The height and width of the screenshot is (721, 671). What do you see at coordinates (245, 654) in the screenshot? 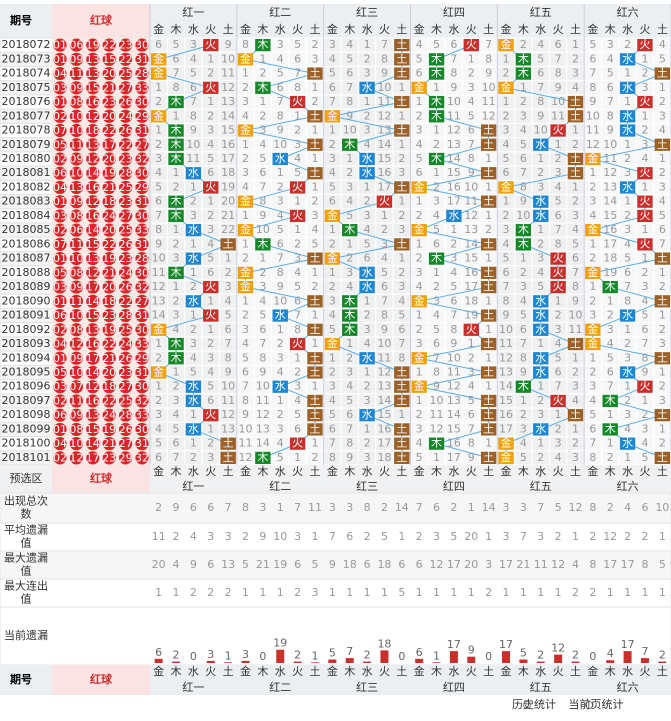
I see `omission-bar-label: 3` at bounding box center [245, 654].